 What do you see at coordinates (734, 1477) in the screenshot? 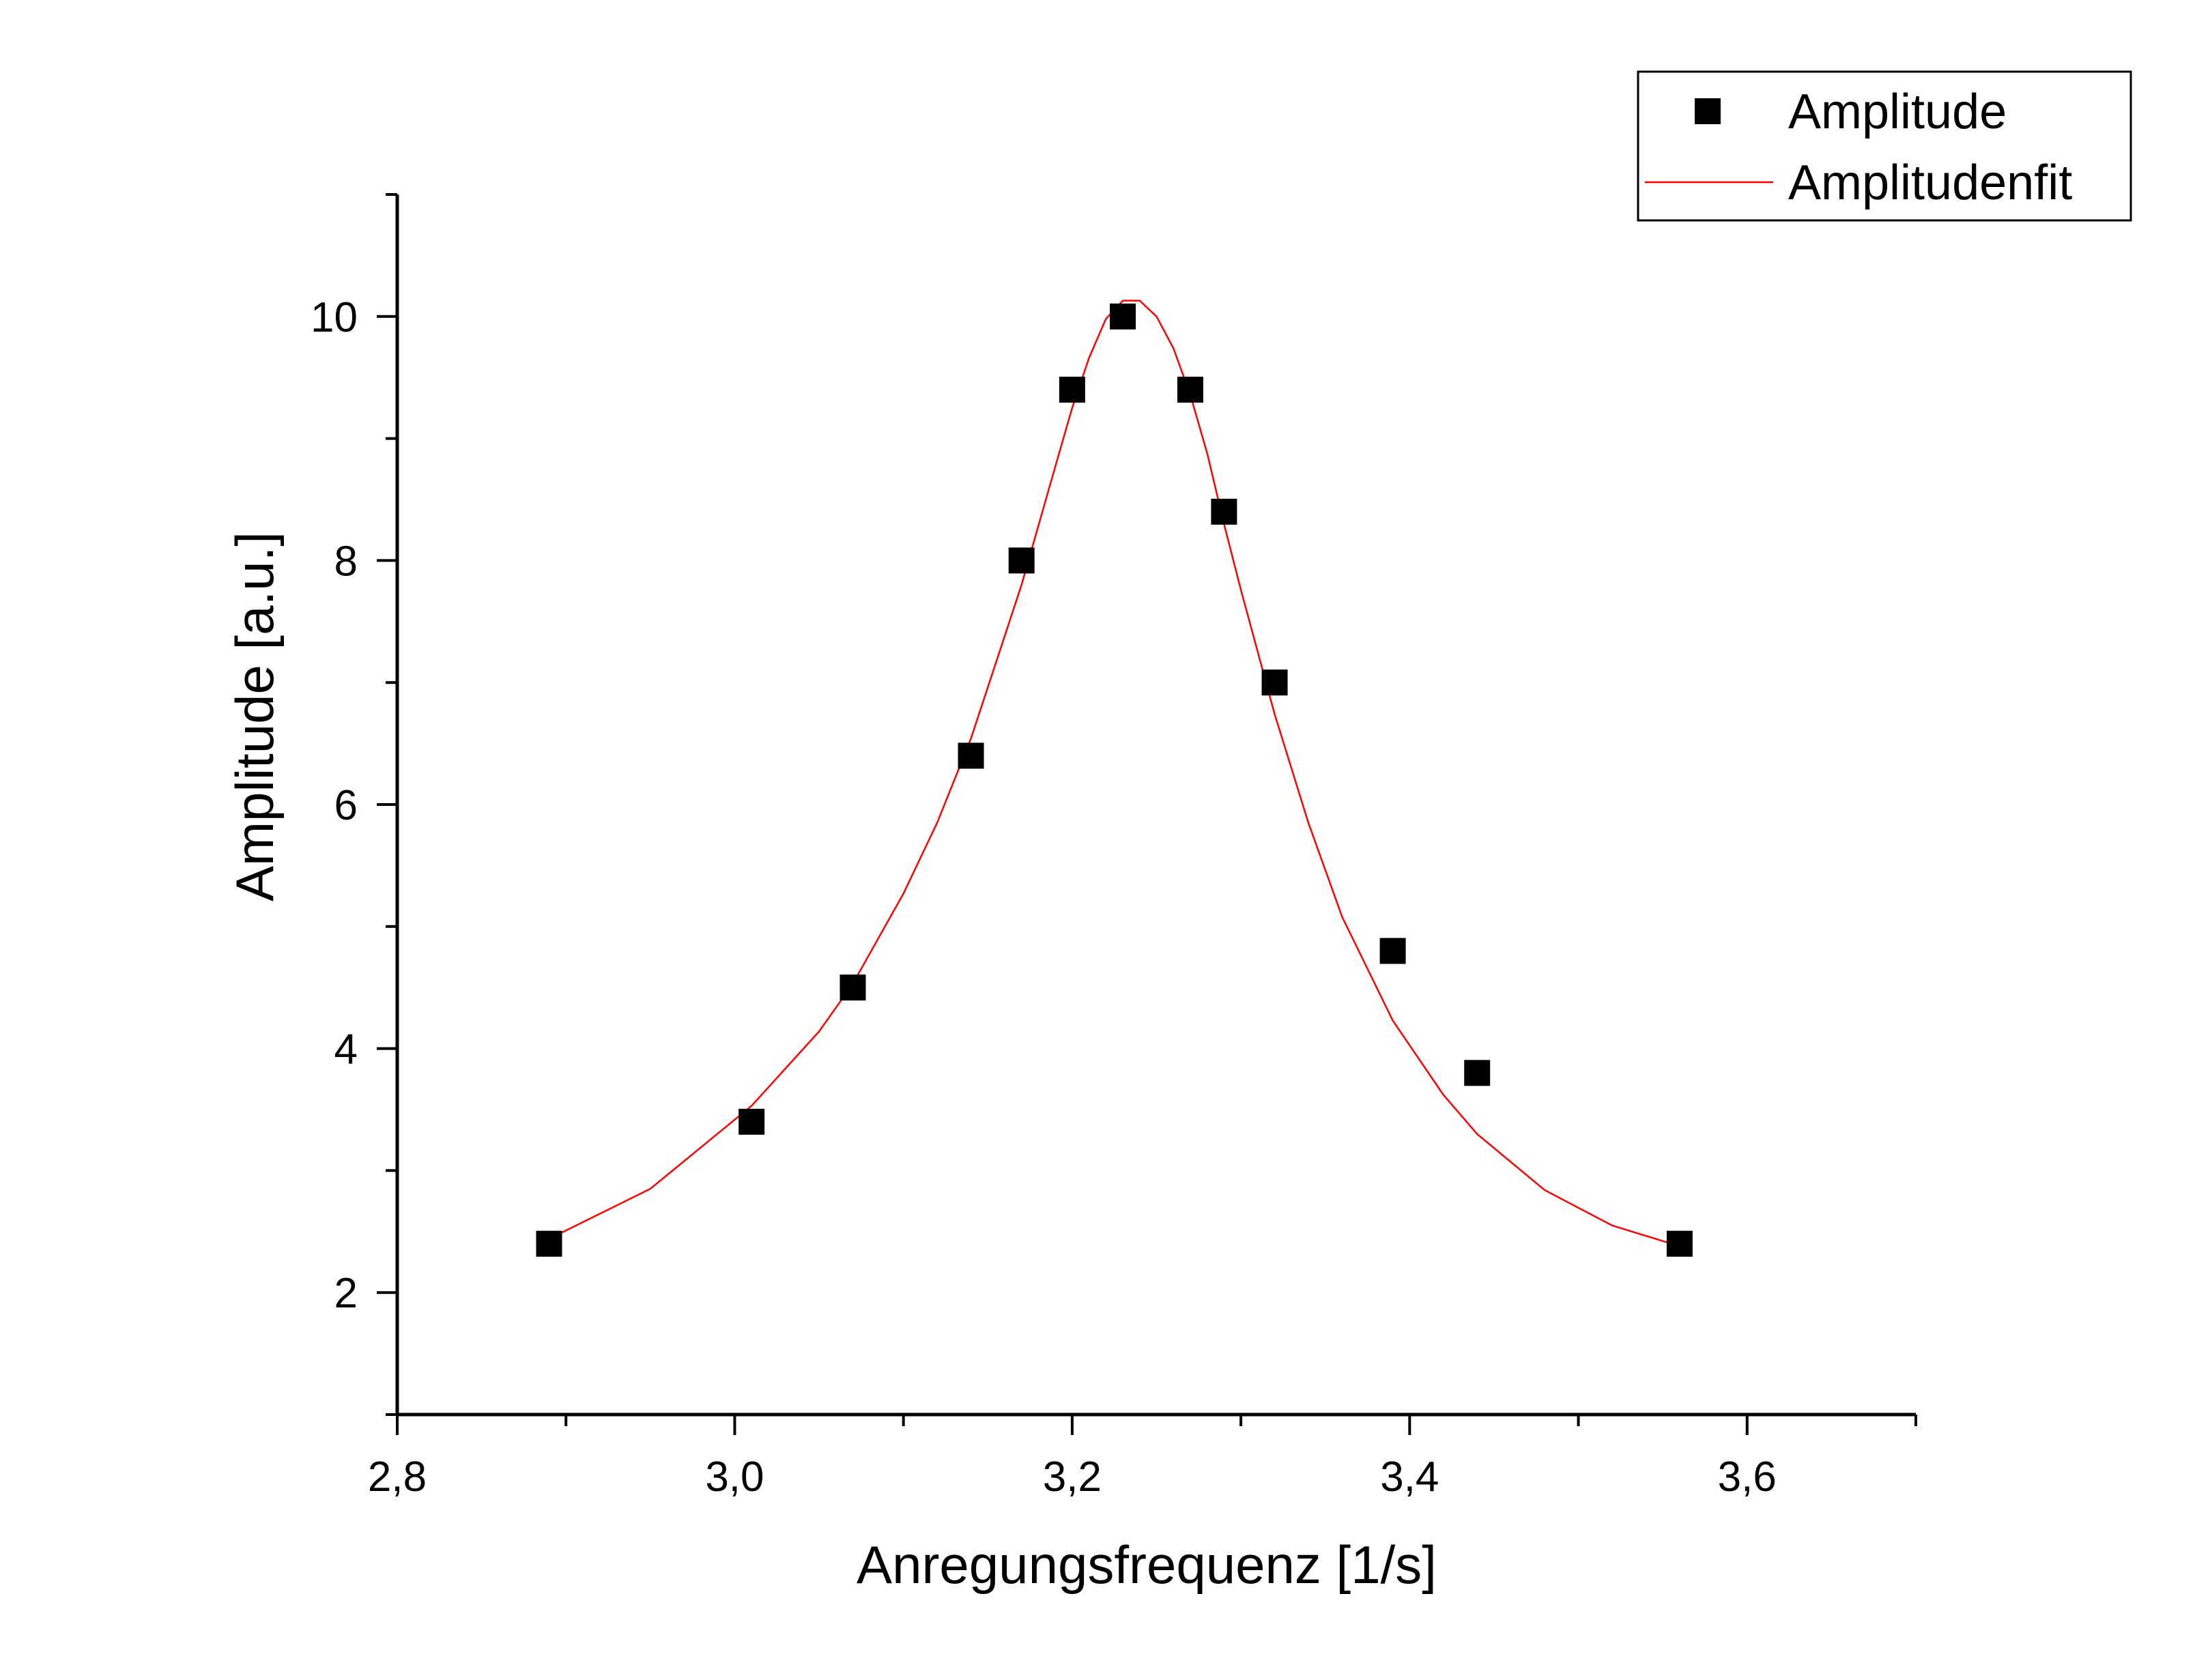
I see `x-tick-label: 3,0` at bounding box center [734, 1477].